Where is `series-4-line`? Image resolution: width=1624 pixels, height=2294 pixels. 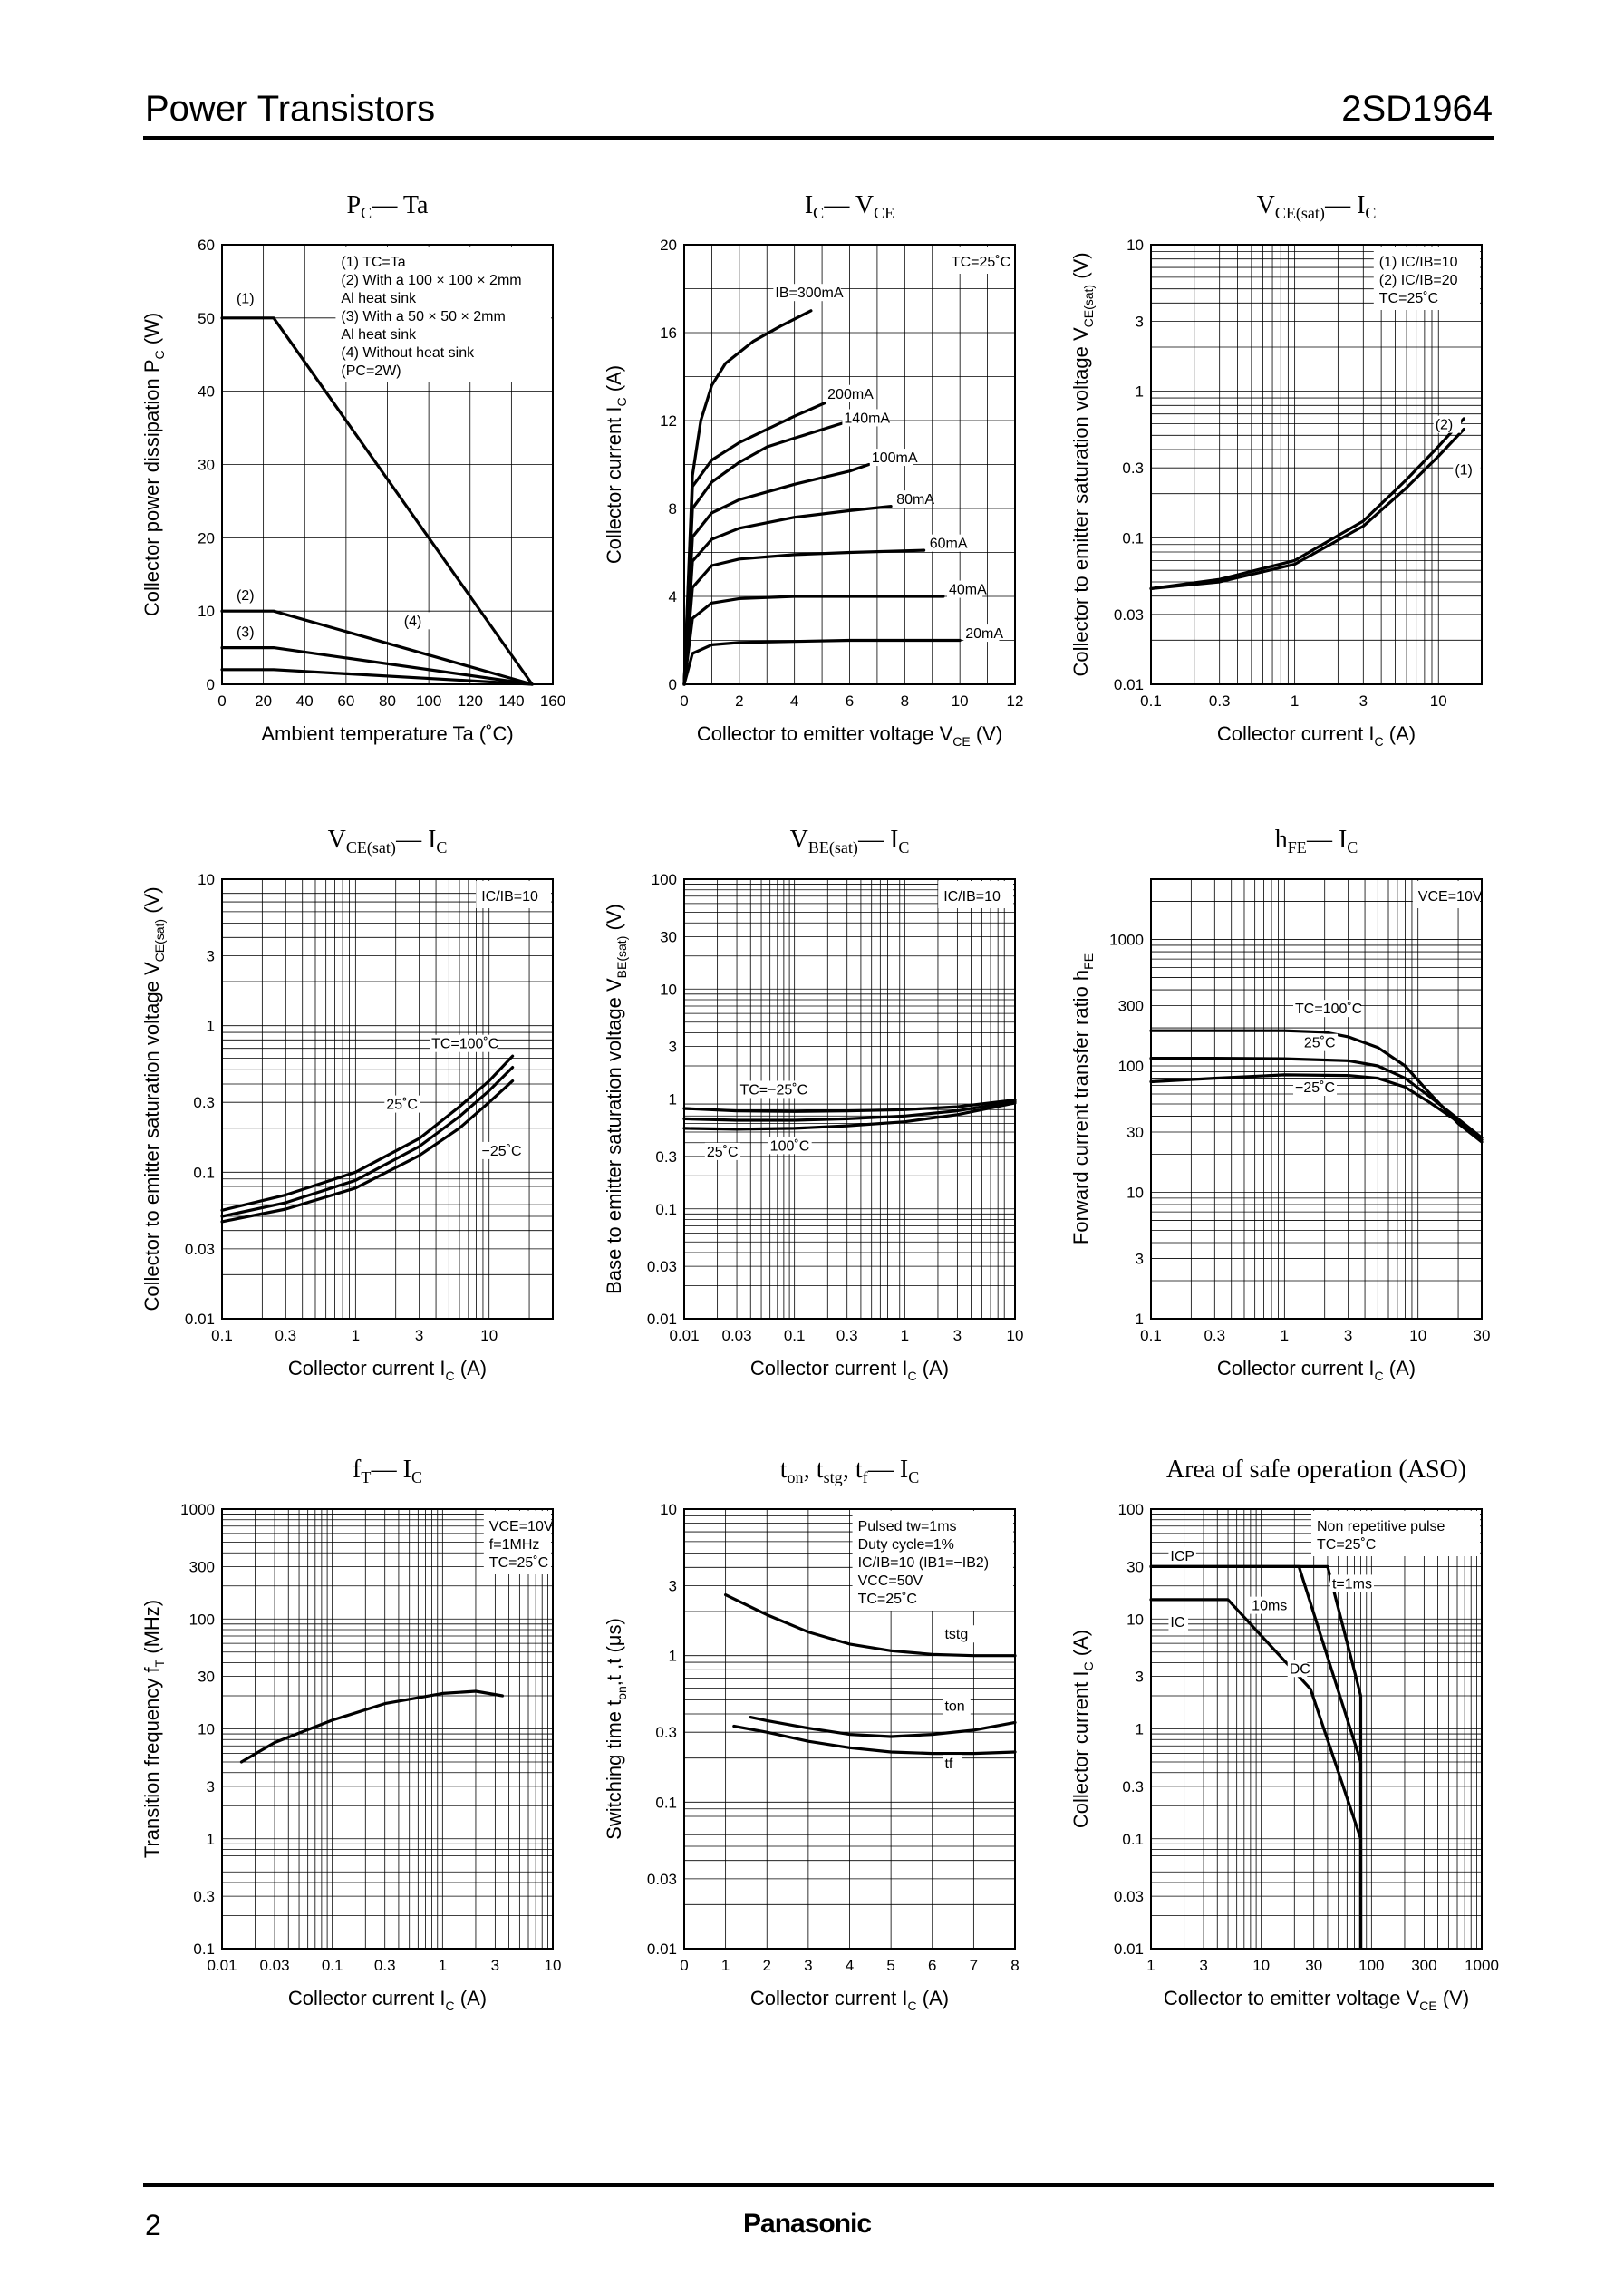 series-4-line is located at coordinates (787, 595).